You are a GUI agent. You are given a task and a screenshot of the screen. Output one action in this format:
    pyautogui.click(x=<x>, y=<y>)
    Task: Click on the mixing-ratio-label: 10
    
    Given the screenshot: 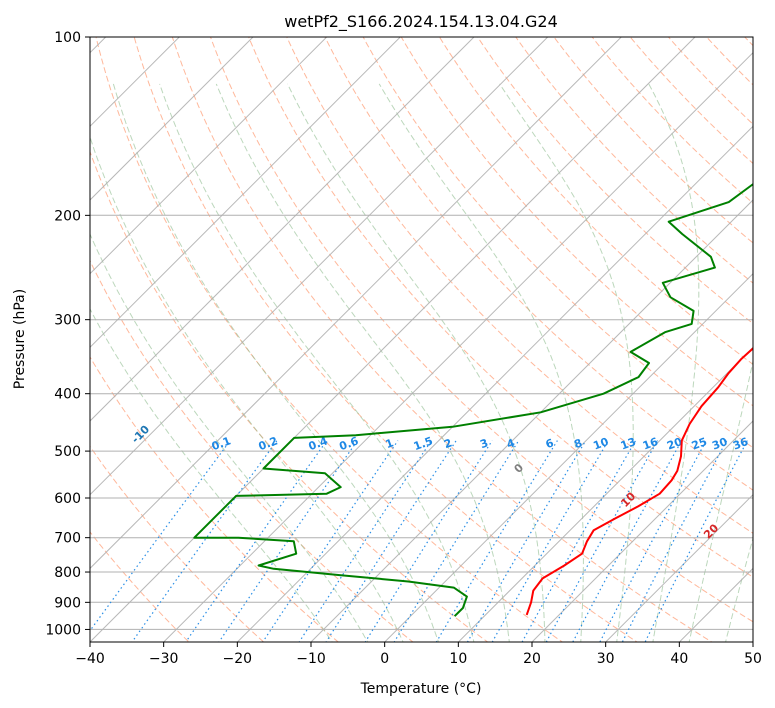 What is the action you would take?
    pyautogui.click(x=600, y=444)
    